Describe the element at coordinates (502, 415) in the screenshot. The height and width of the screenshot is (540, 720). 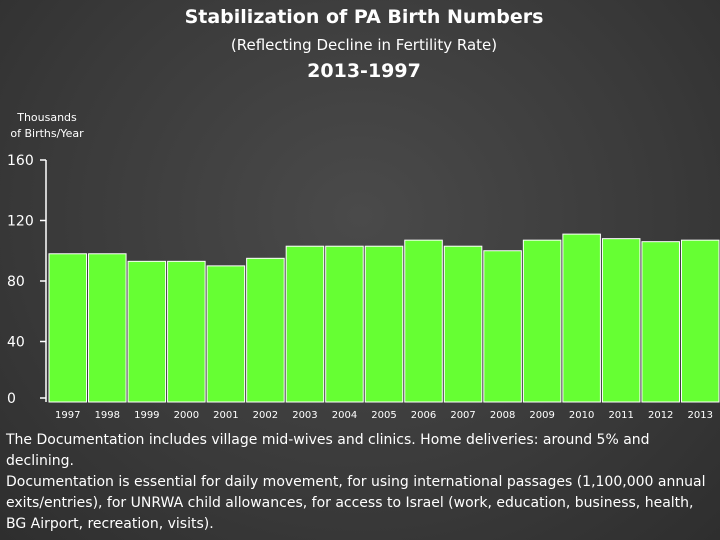
I see `x-tick-label: 2008` at that location.